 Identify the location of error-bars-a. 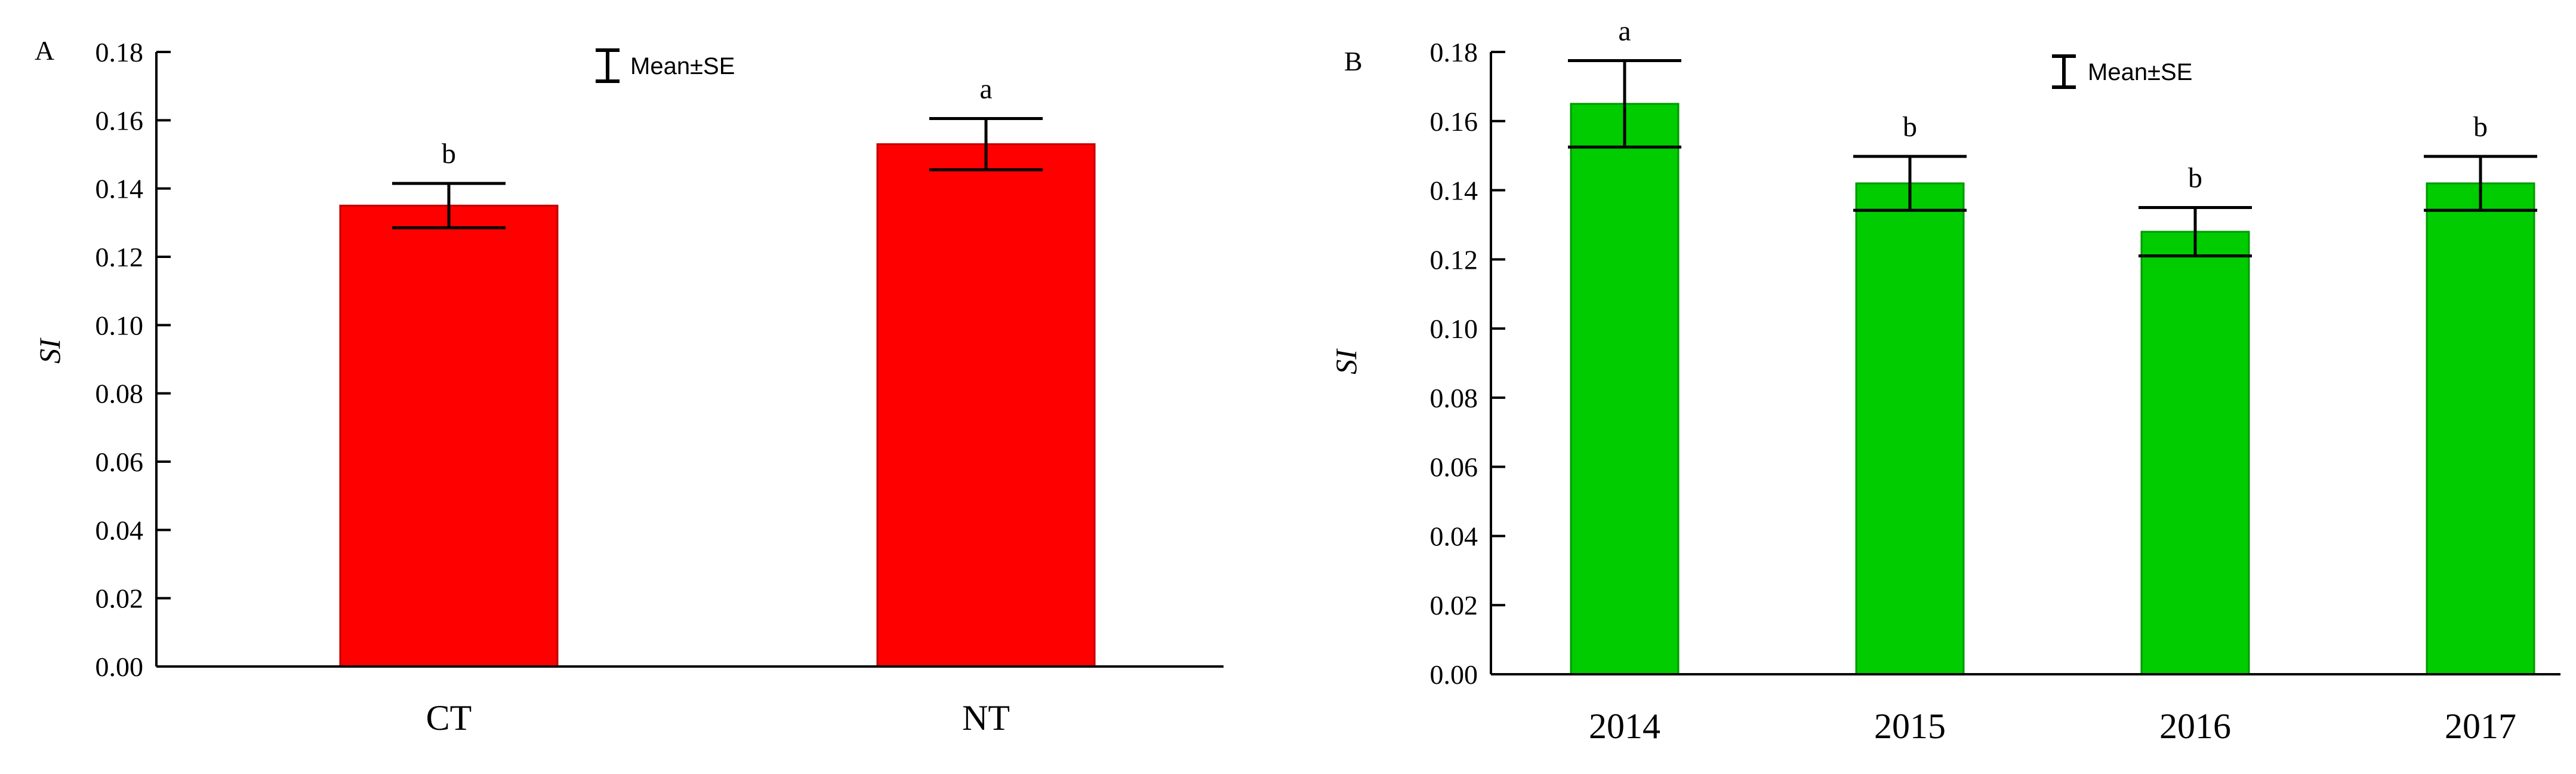
(717, 173).